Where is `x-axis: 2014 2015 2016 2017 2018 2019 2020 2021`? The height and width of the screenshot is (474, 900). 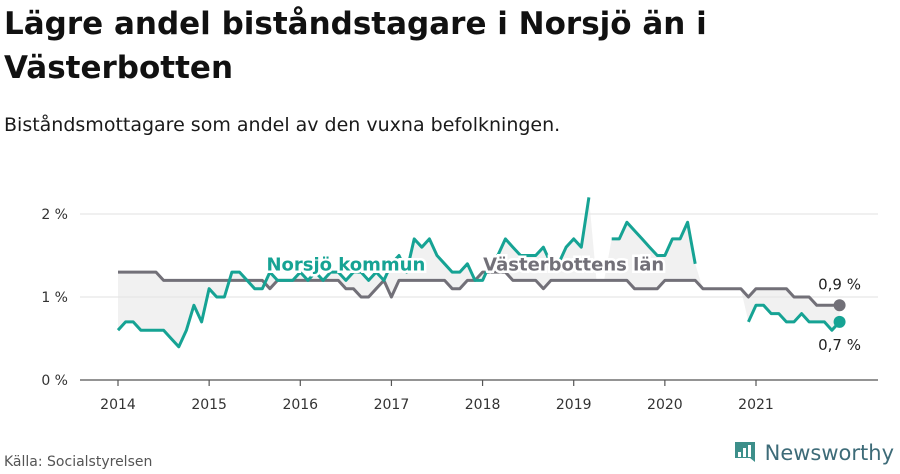
x-axis: 2014 2015 2016 2017 2018 2019 2020 2021 is located at coordinates (479, 396).